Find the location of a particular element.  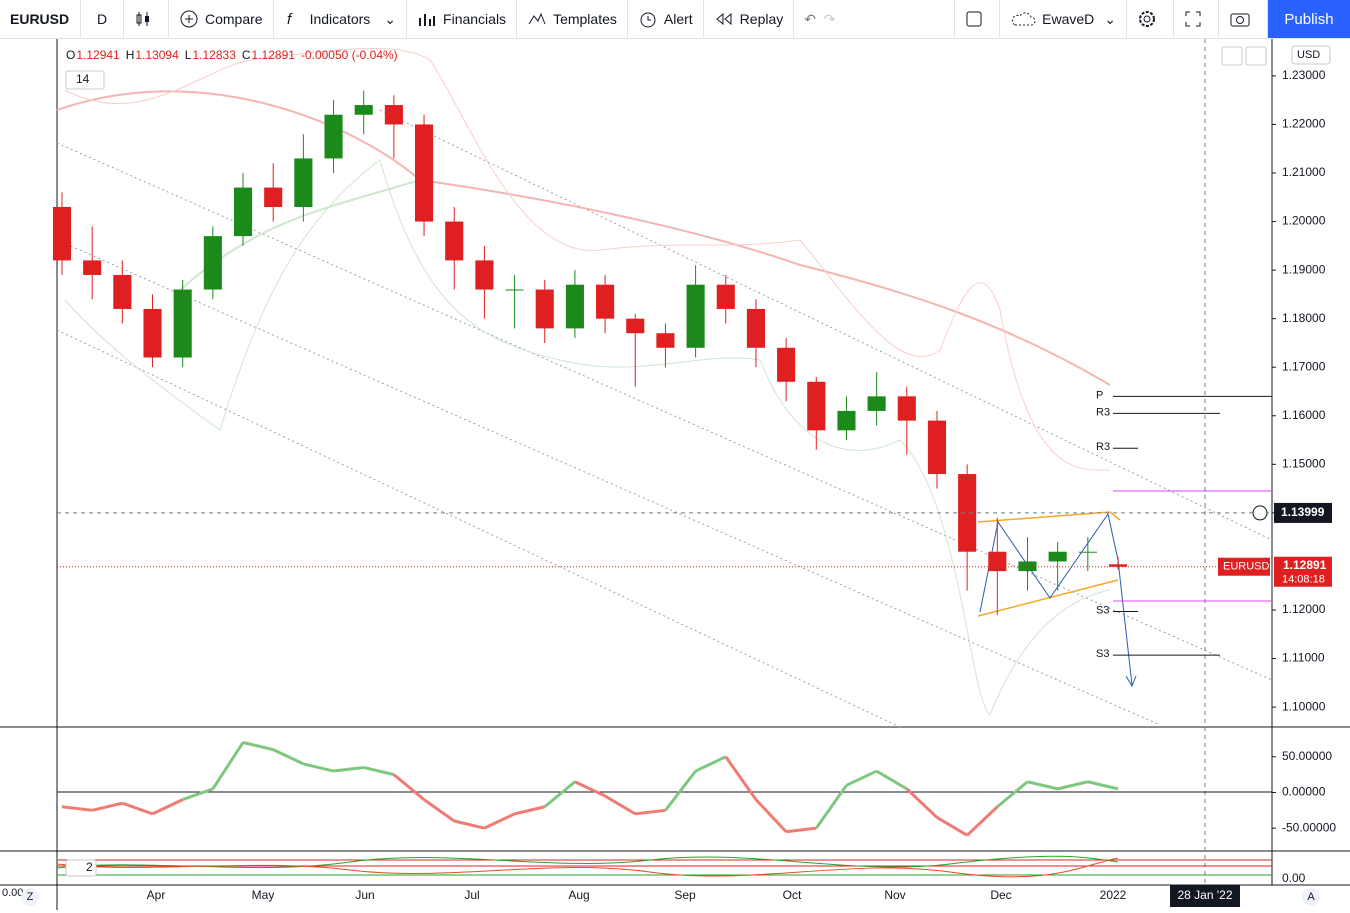

maximize-button is located at coordinates (1196, 19).